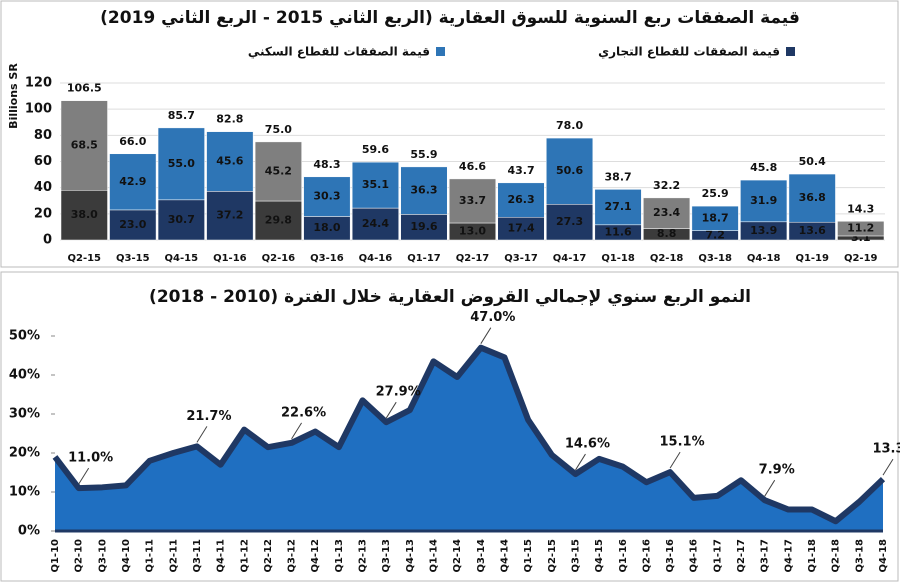 This screenshot has width=900, height=583. What do you see at coordinates (765, 556) in the screenshot?
I see `x-tick-label: Q3-17` at bounding box center [765, 556].